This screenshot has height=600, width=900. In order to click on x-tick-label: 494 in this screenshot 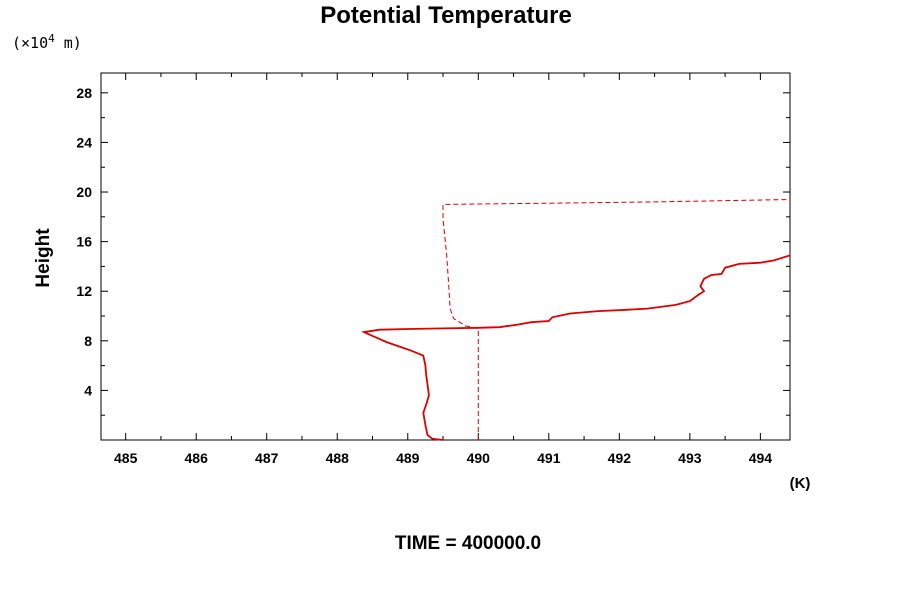, I will do `click(761, 458)`.